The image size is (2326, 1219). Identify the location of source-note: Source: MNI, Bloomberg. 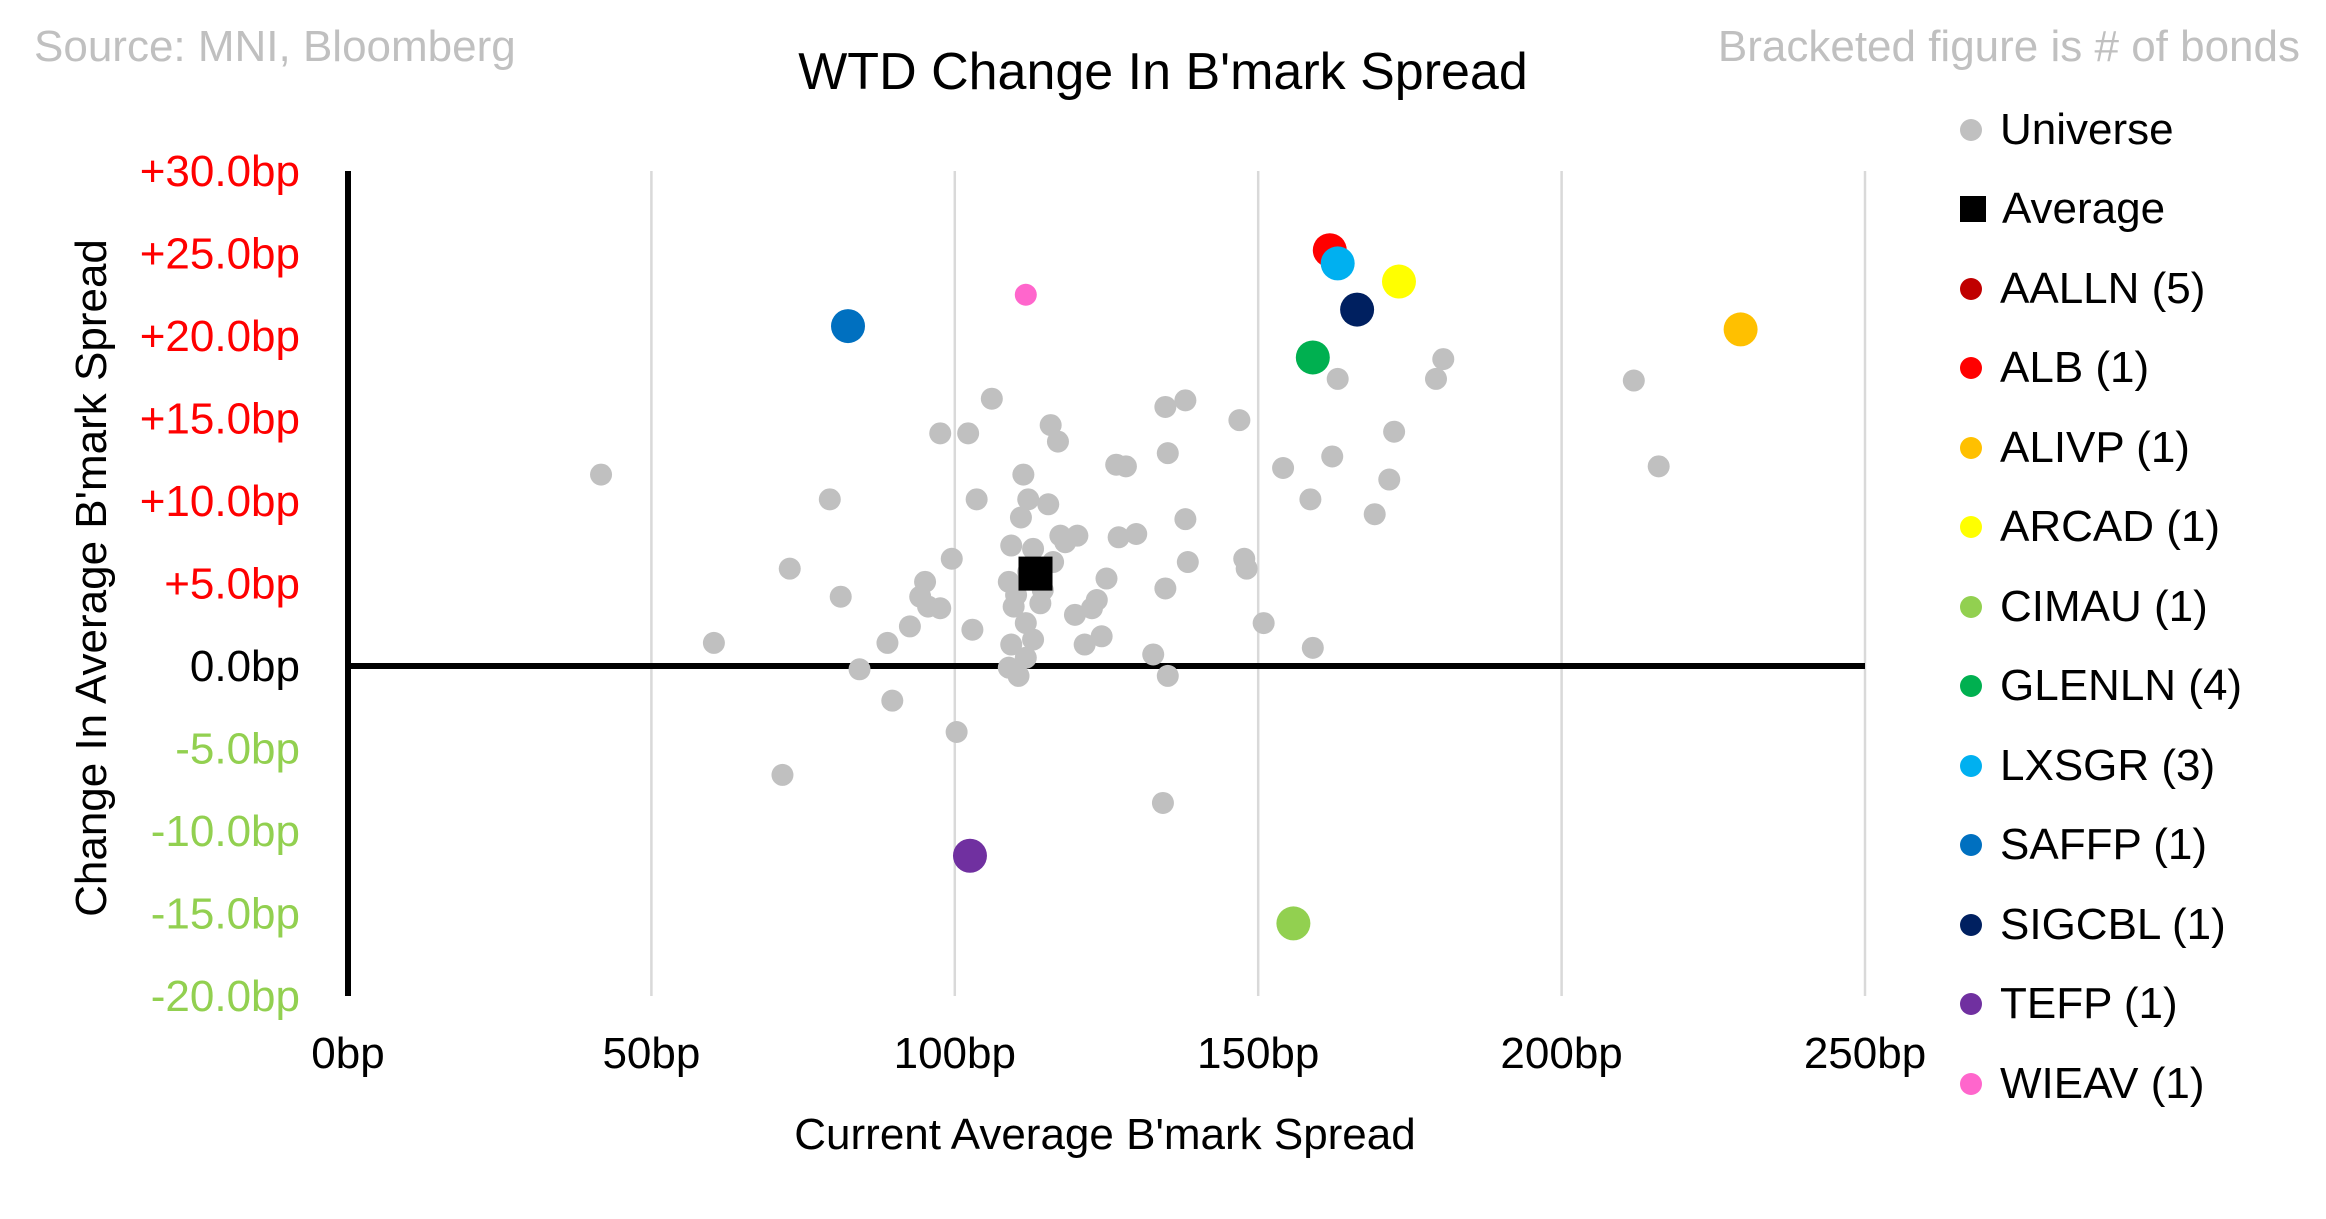
(275, 46).